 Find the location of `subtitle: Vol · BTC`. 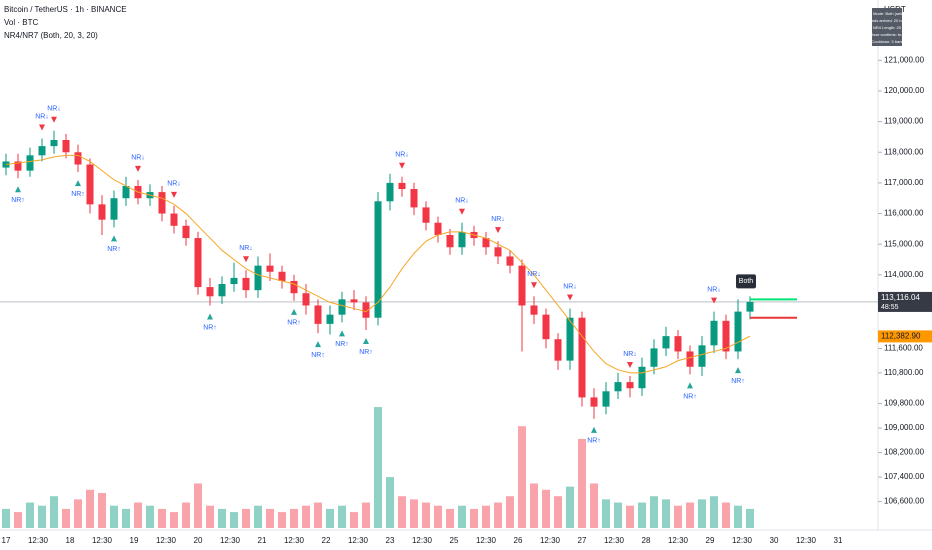

subtitle: Vol · BTC is located at coordinates (21, 22).